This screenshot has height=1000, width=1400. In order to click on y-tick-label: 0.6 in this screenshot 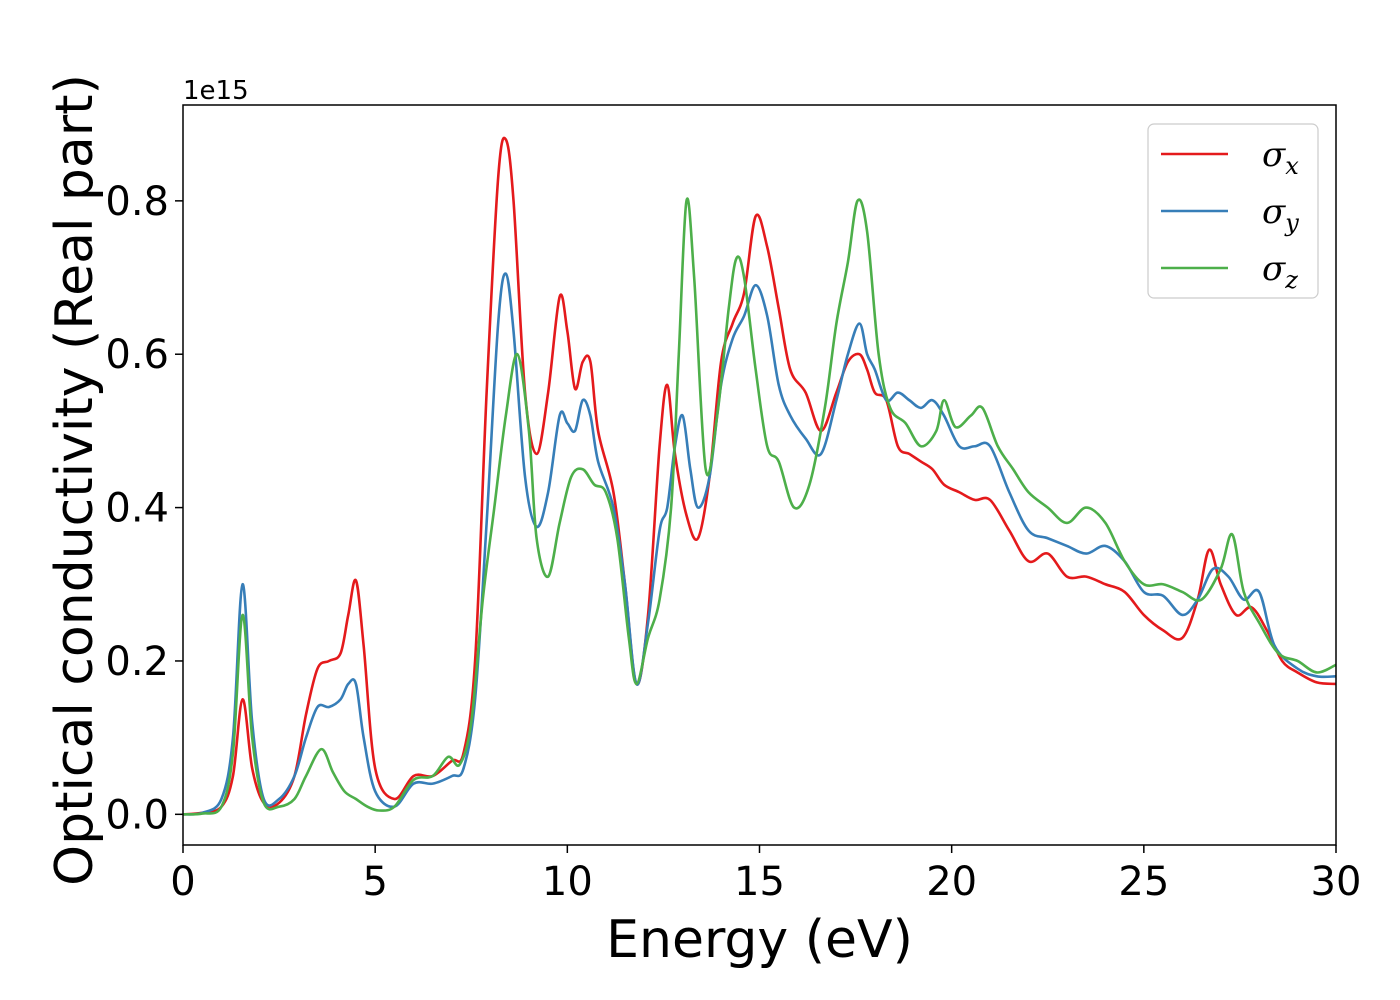, I will do `click(137, 355)`.